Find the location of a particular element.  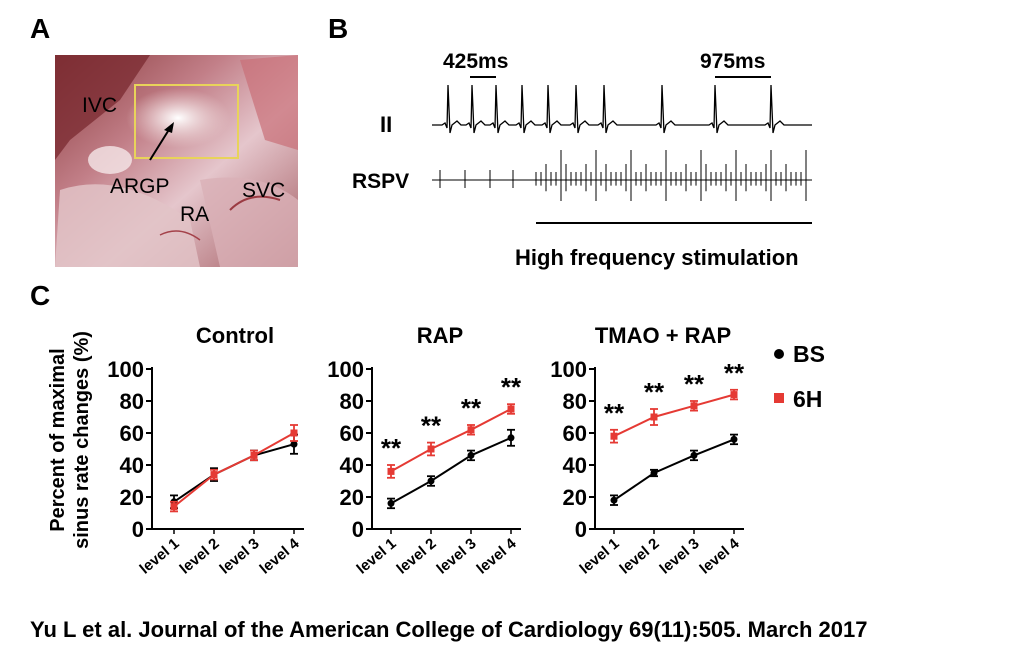

legend-marker-bs is located at coordinates (779, 354).